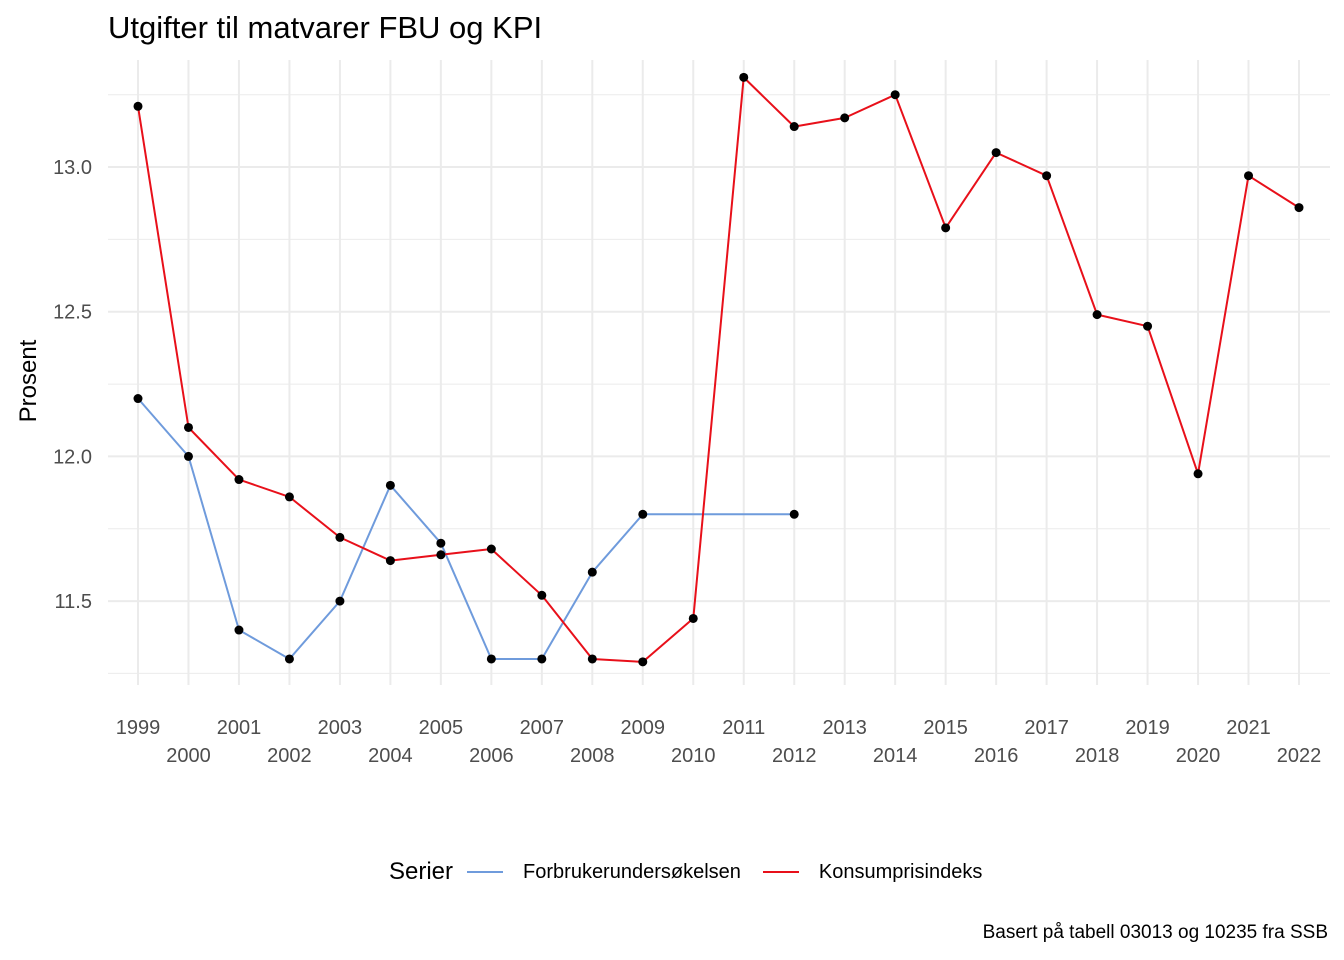 The width and height of the screenshot is (1344, 960). What do you see at coordinates (1097, 756) in the screenshot?
I see `x-tick-label: 2018` at bounding box center [1097, 756].